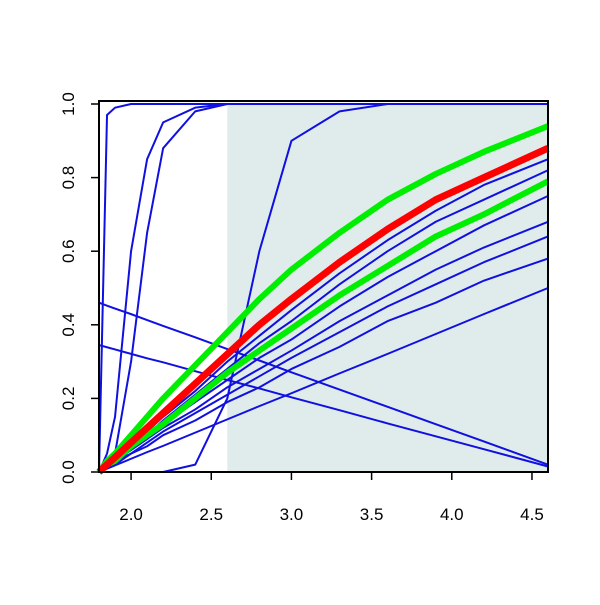  Describe the element at coordinates (68, 472) in the screenshot. I see `y-tick-label: 0.0` at that location.